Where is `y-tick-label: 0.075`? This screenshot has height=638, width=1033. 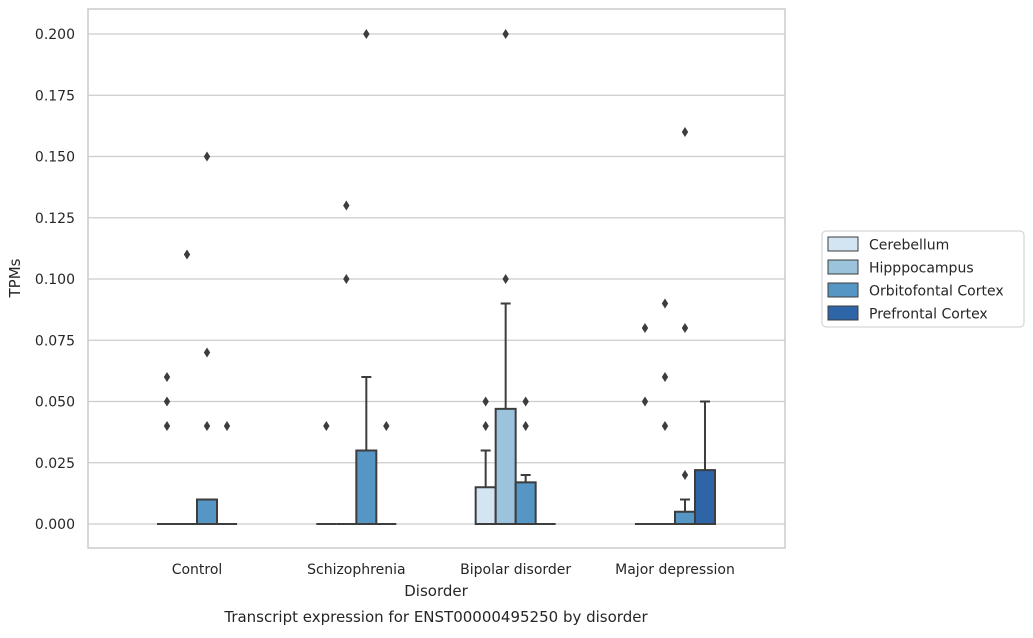 y-tick-label: 0.075 is located at coordinates (55, 341).